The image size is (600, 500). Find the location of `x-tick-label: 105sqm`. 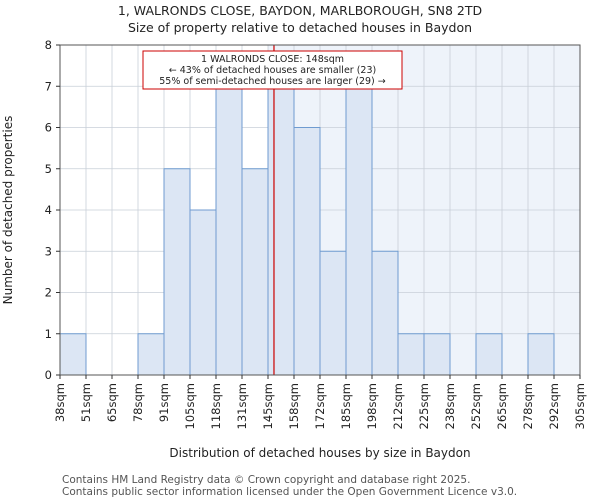

x-tick-label: 105sqm is located at coordinates (190, 406).